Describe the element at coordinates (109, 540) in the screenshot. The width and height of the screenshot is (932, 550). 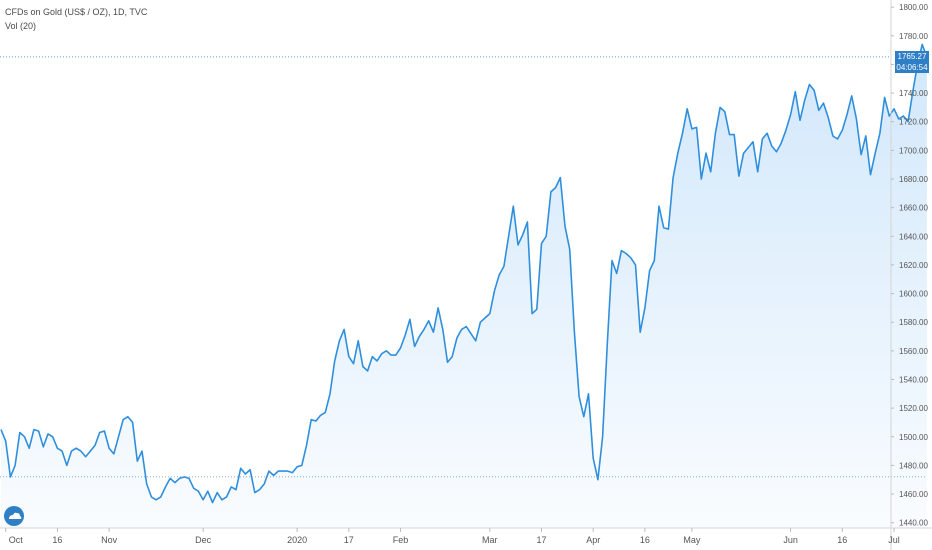
I see `x-tick-label: Nov` at that location.